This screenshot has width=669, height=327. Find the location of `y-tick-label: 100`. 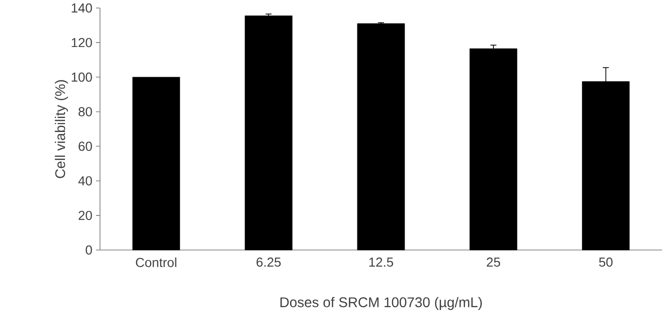

y-tick-label: 100 is located at coordinates (82, 77).